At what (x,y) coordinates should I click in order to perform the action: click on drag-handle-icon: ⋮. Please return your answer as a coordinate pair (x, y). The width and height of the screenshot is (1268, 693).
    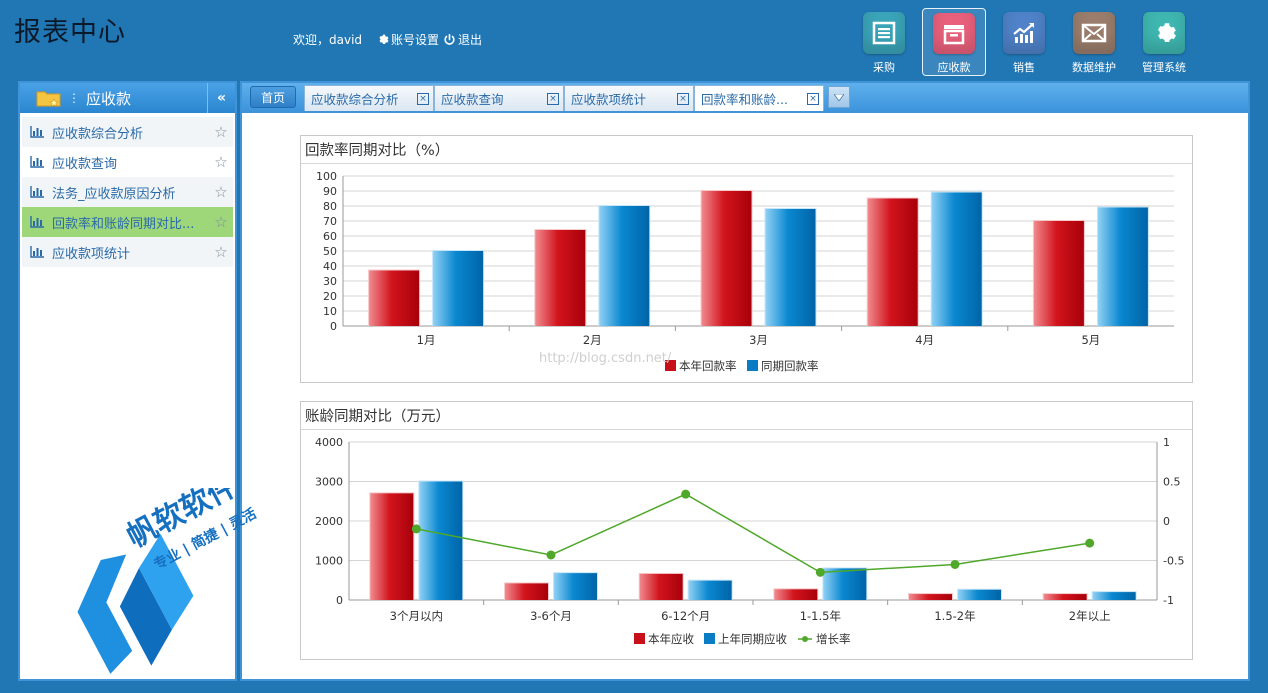
    Looking at the image, I should click on (74, 98).